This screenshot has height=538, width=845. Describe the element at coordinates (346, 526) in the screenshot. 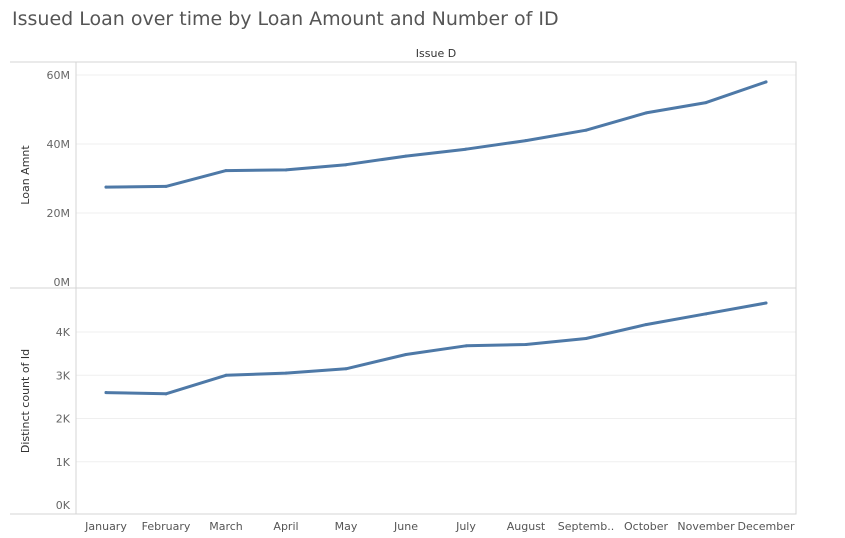

I see `x-tick-label: May` at that location.